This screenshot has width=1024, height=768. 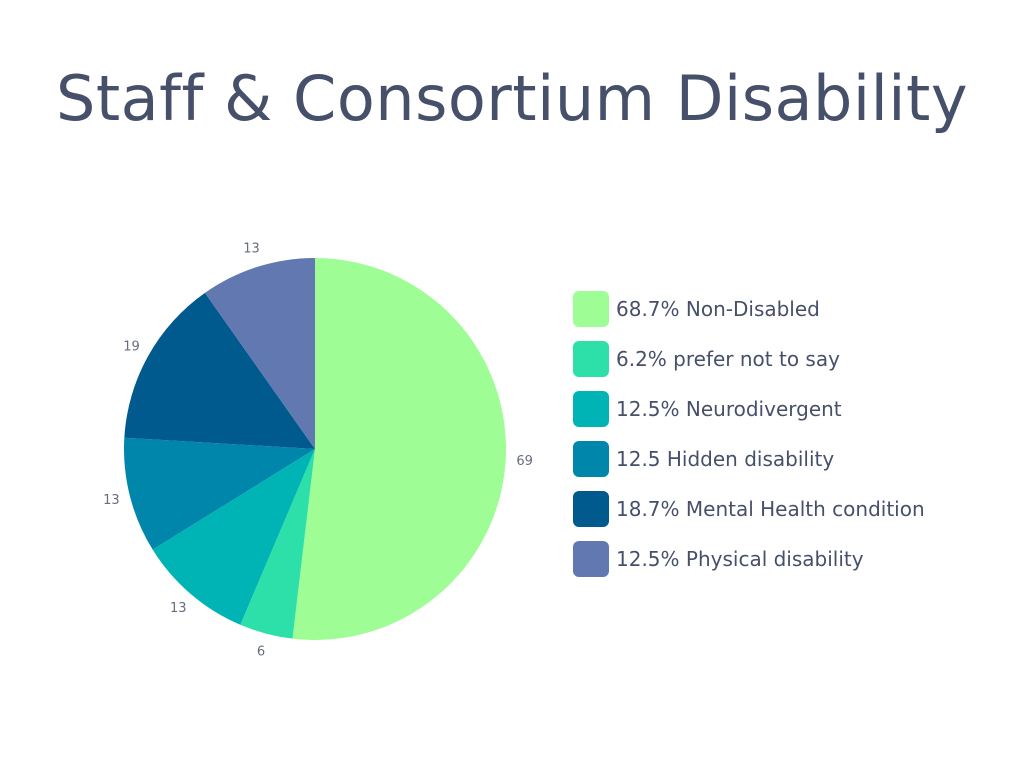 I want to click on pie-slice-non-disabled, so click(x=399, y=449).